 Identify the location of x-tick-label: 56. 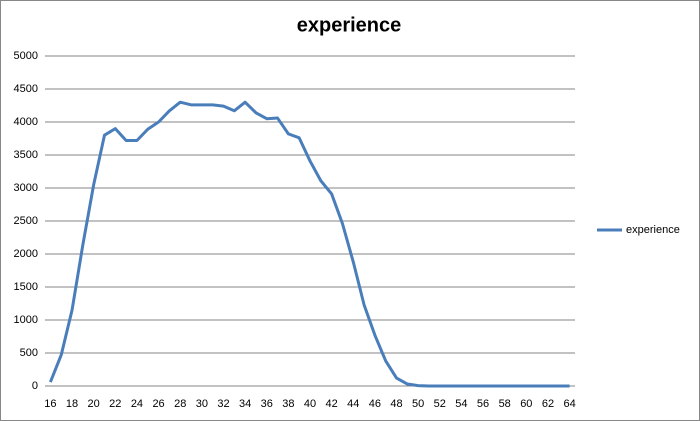
(483, 404).